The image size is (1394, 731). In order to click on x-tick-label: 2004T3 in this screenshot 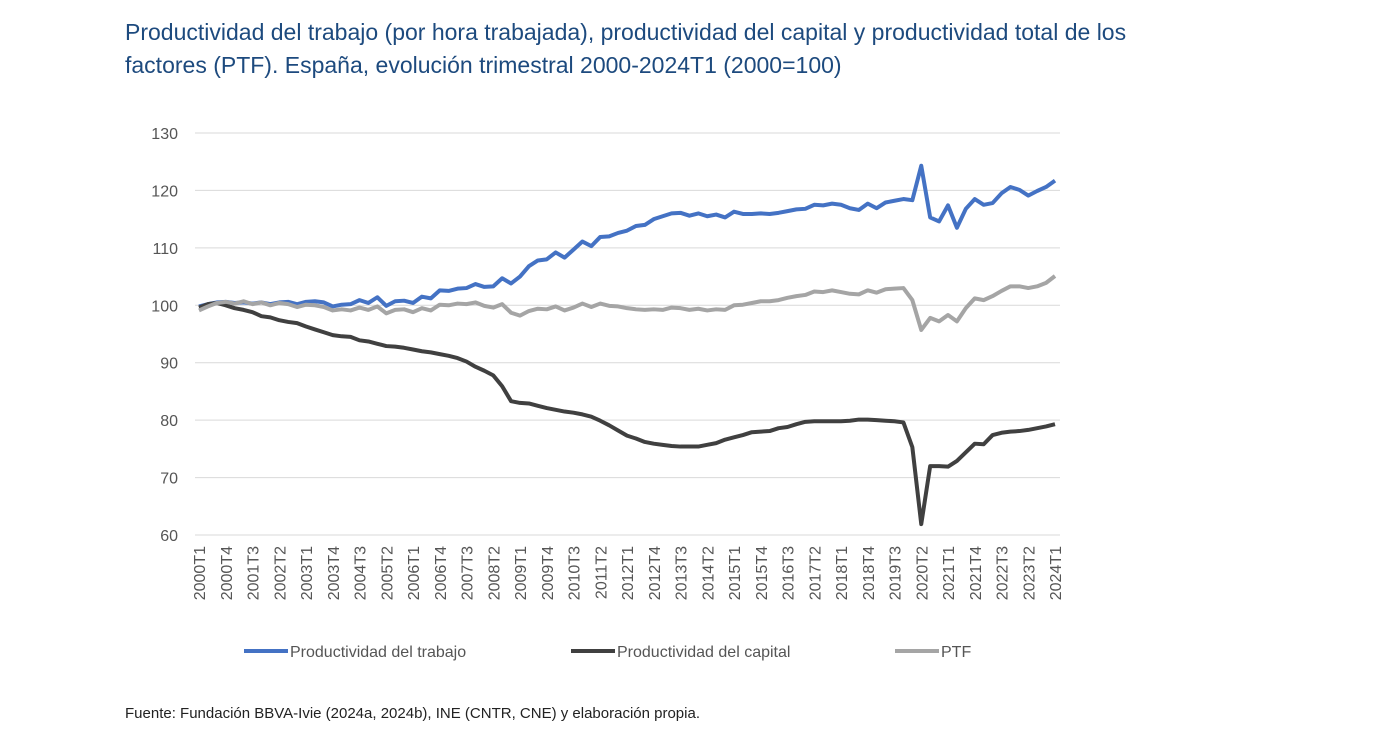, I will do `click(361, 573)`.